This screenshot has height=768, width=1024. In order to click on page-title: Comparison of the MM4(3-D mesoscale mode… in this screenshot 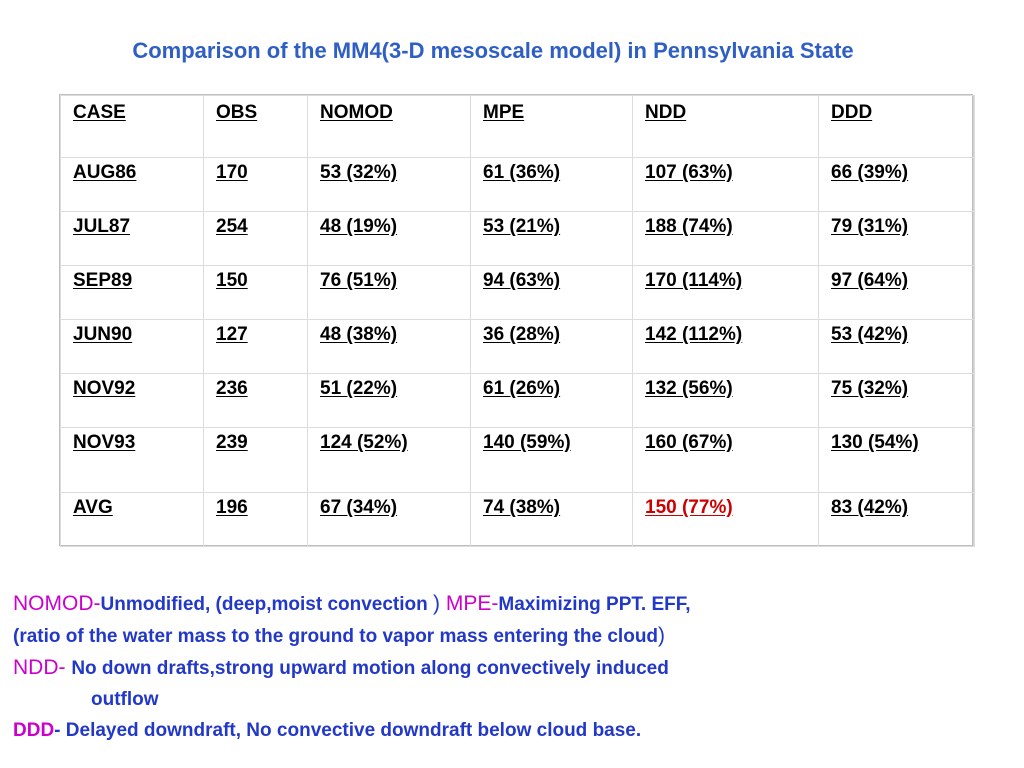, I will do `click(493, 50)`.